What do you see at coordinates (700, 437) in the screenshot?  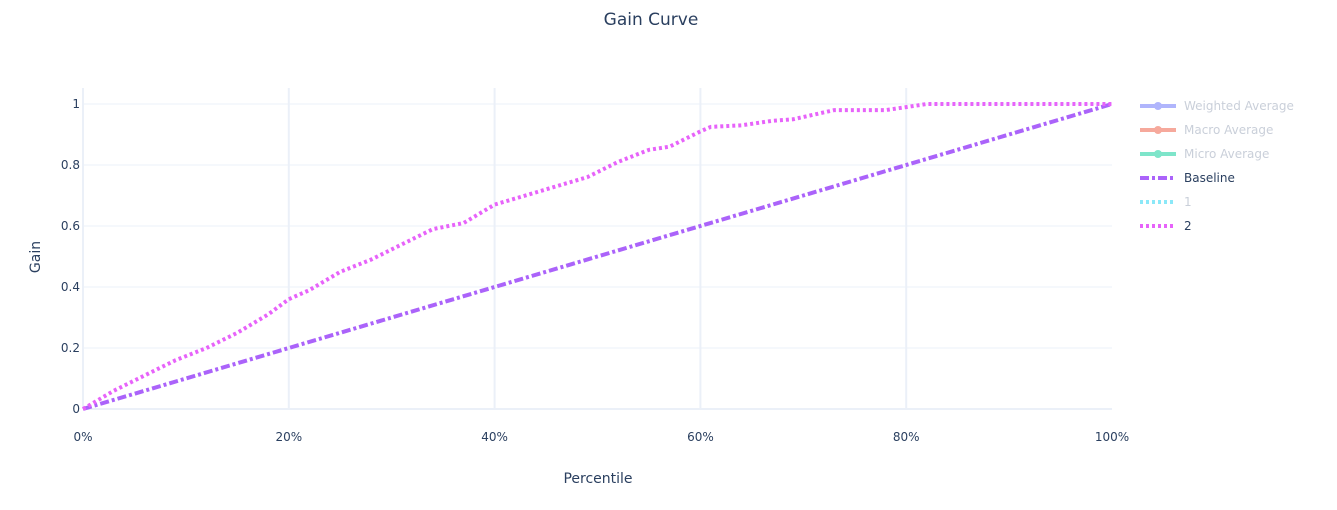 I see `x-tick-label: 60%` at bounding box center [700, 437].